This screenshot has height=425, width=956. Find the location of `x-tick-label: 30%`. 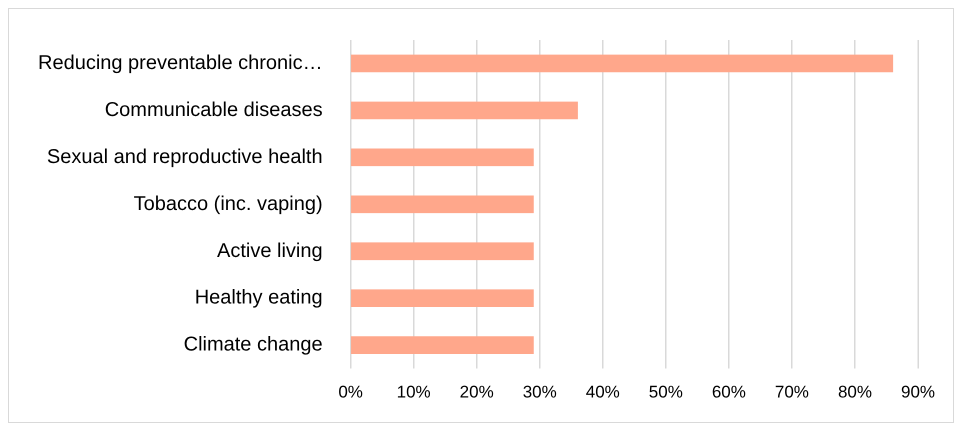

x-tick-label: 30% is located at coordinates (539, 392).